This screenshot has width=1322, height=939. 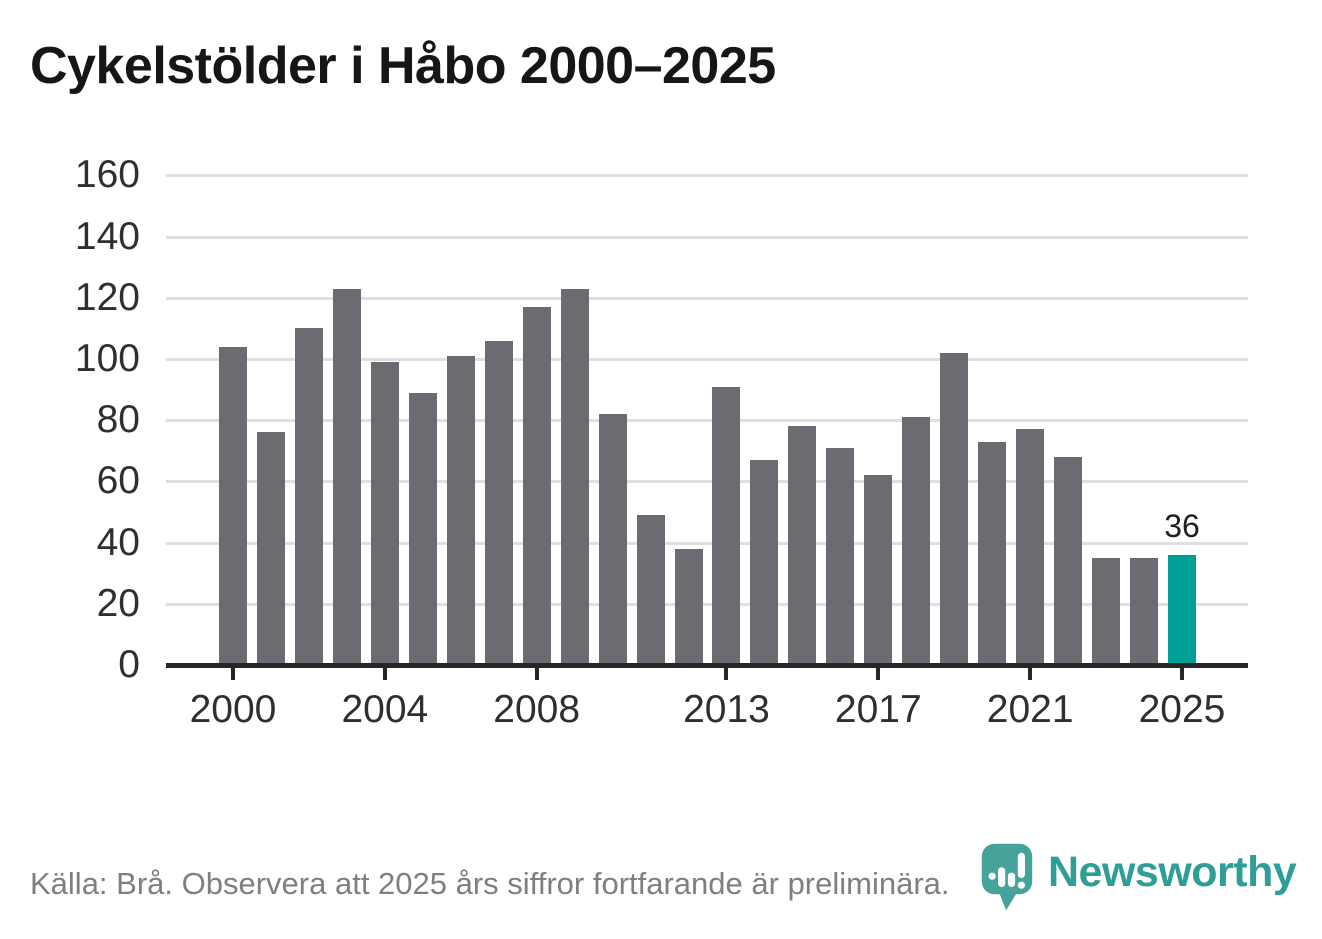 I want to click on bar-2011, so click(x=650, y=590).